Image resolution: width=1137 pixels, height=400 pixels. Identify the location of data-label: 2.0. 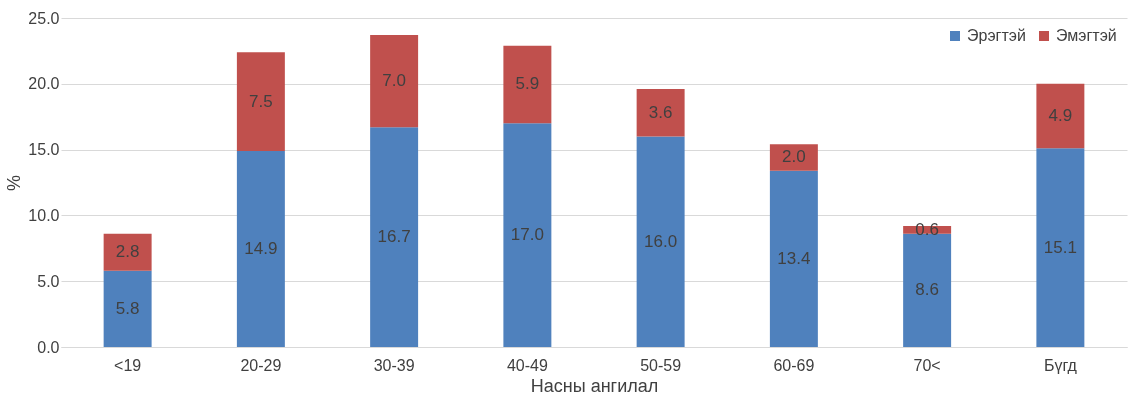
(794, 157).